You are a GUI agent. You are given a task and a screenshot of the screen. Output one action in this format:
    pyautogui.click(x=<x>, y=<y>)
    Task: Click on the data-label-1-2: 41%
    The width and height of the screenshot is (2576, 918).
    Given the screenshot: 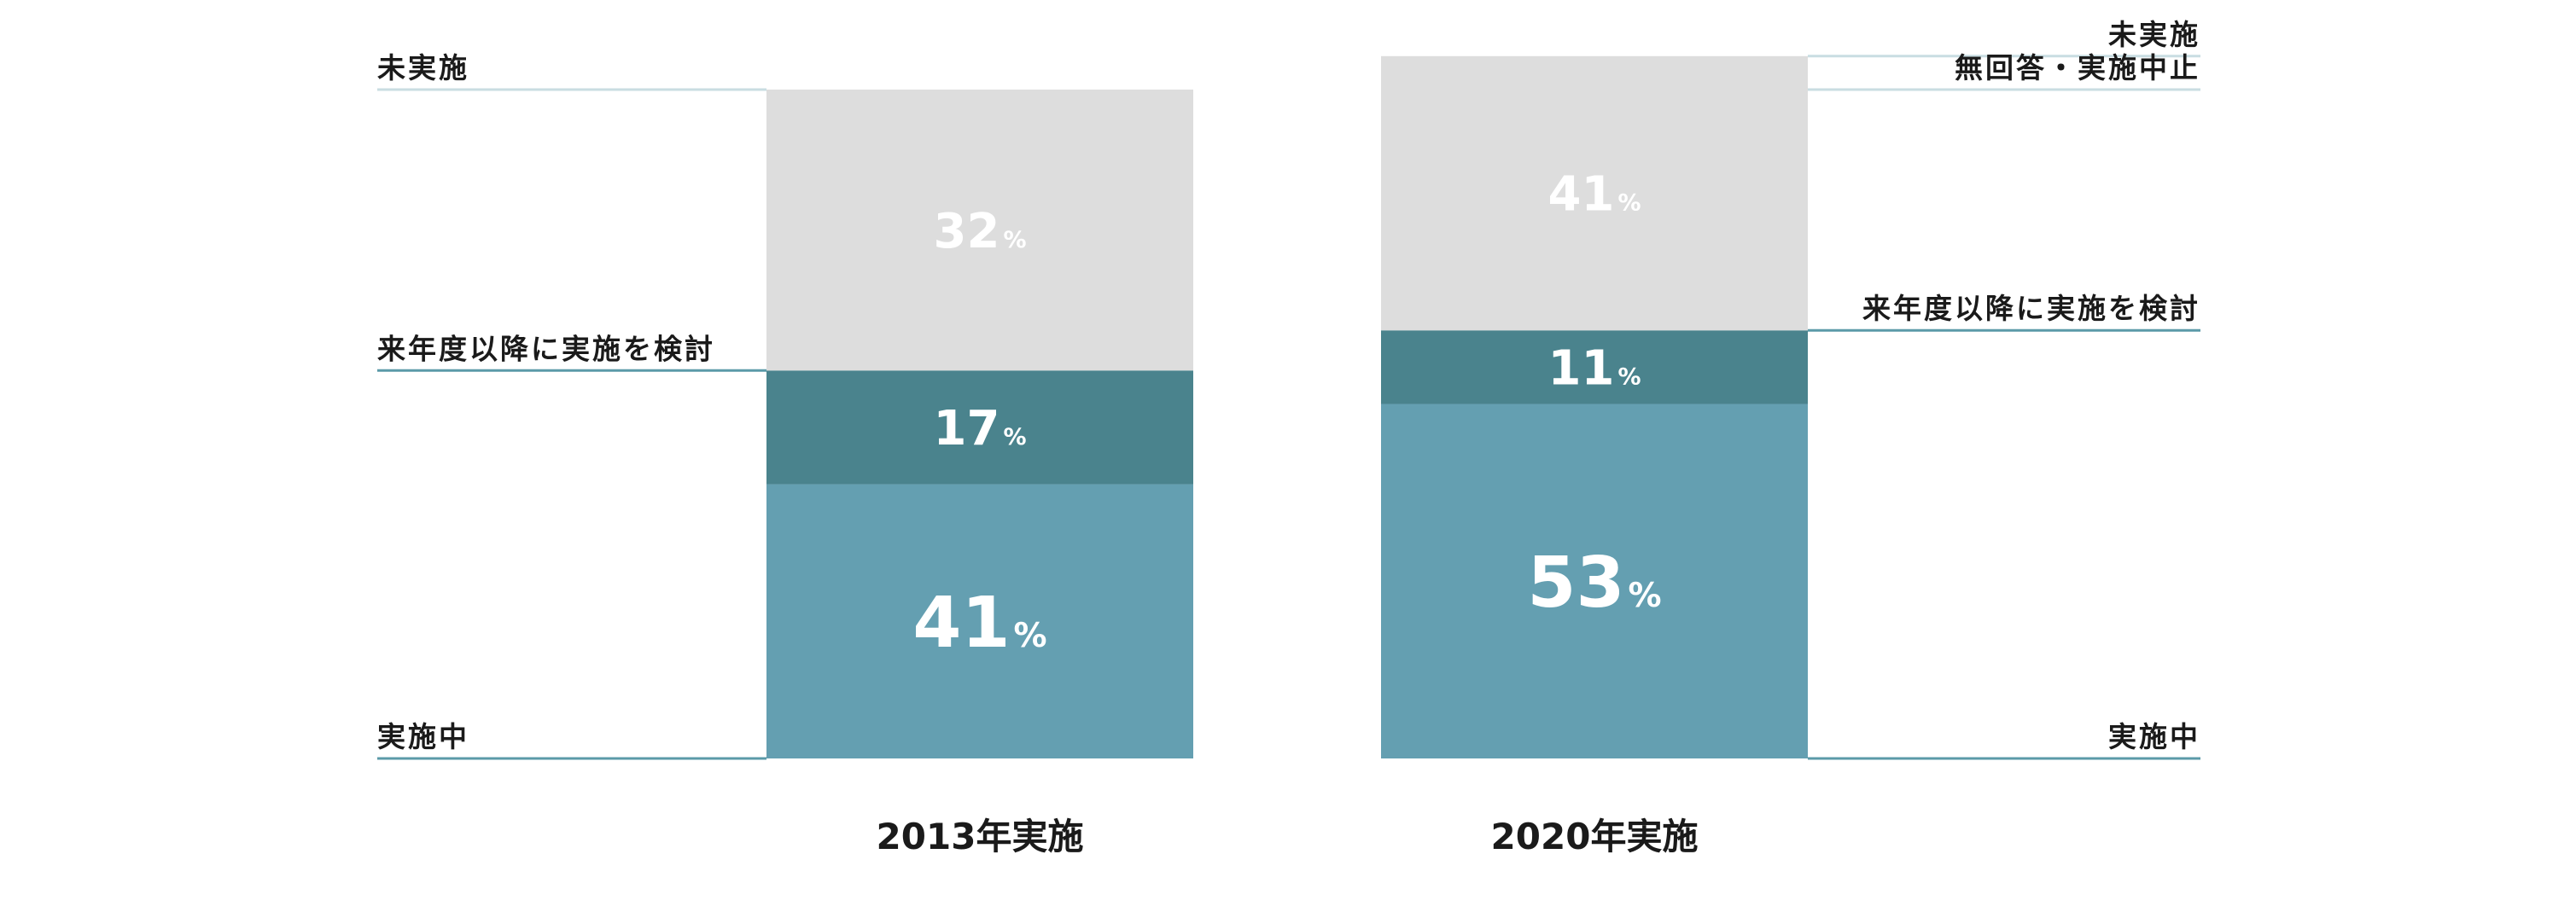 What is the action you would take?
    pyautogui.click(x=1594, y=195)
    